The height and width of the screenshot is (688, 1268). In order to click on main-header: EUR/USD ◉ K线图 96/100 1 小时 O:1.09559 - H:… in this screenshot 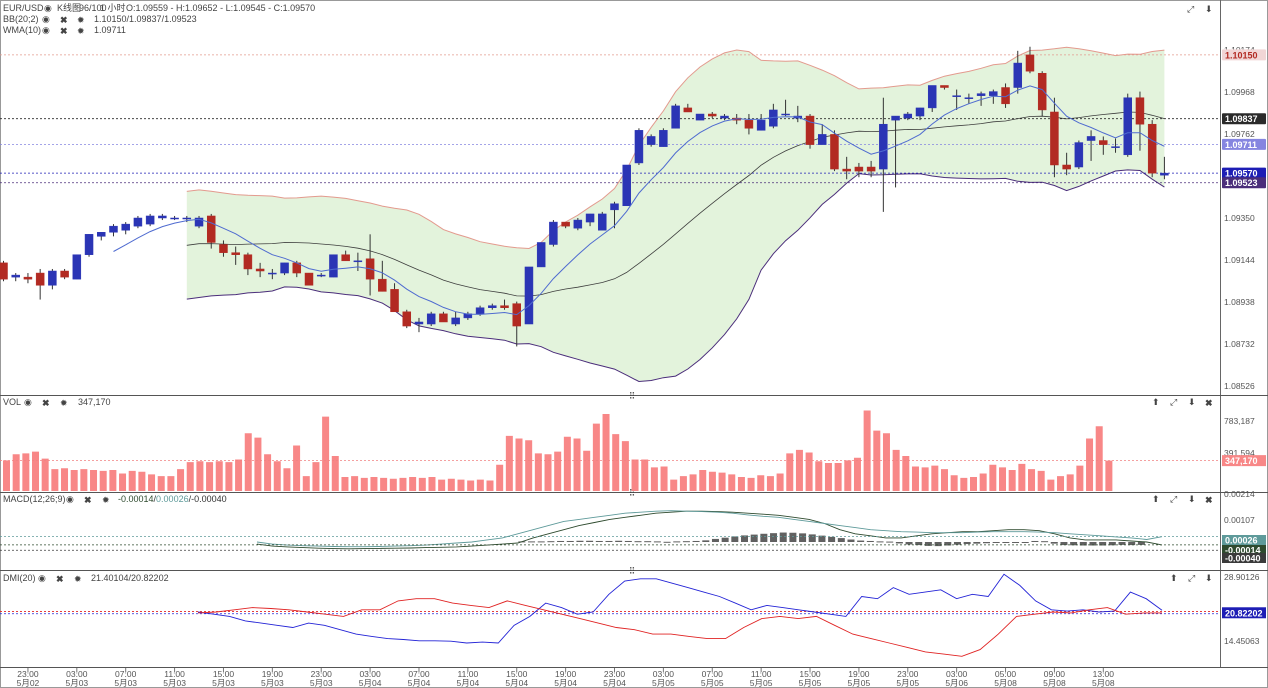, I will do `click(608, 19)`.